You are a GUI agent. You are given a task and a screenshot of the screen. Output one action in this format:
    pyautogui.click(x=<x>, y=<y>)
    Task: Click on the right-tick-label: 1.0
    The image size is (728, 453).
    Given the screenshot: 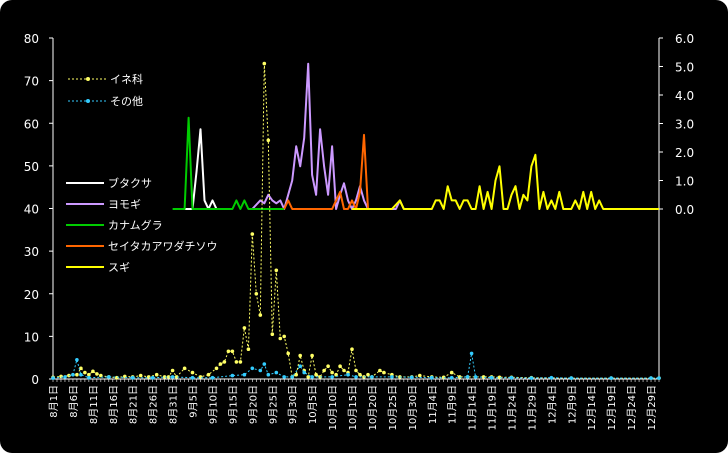 What is the action you would take?
    pyautogui.click(x=684, y=182)
    